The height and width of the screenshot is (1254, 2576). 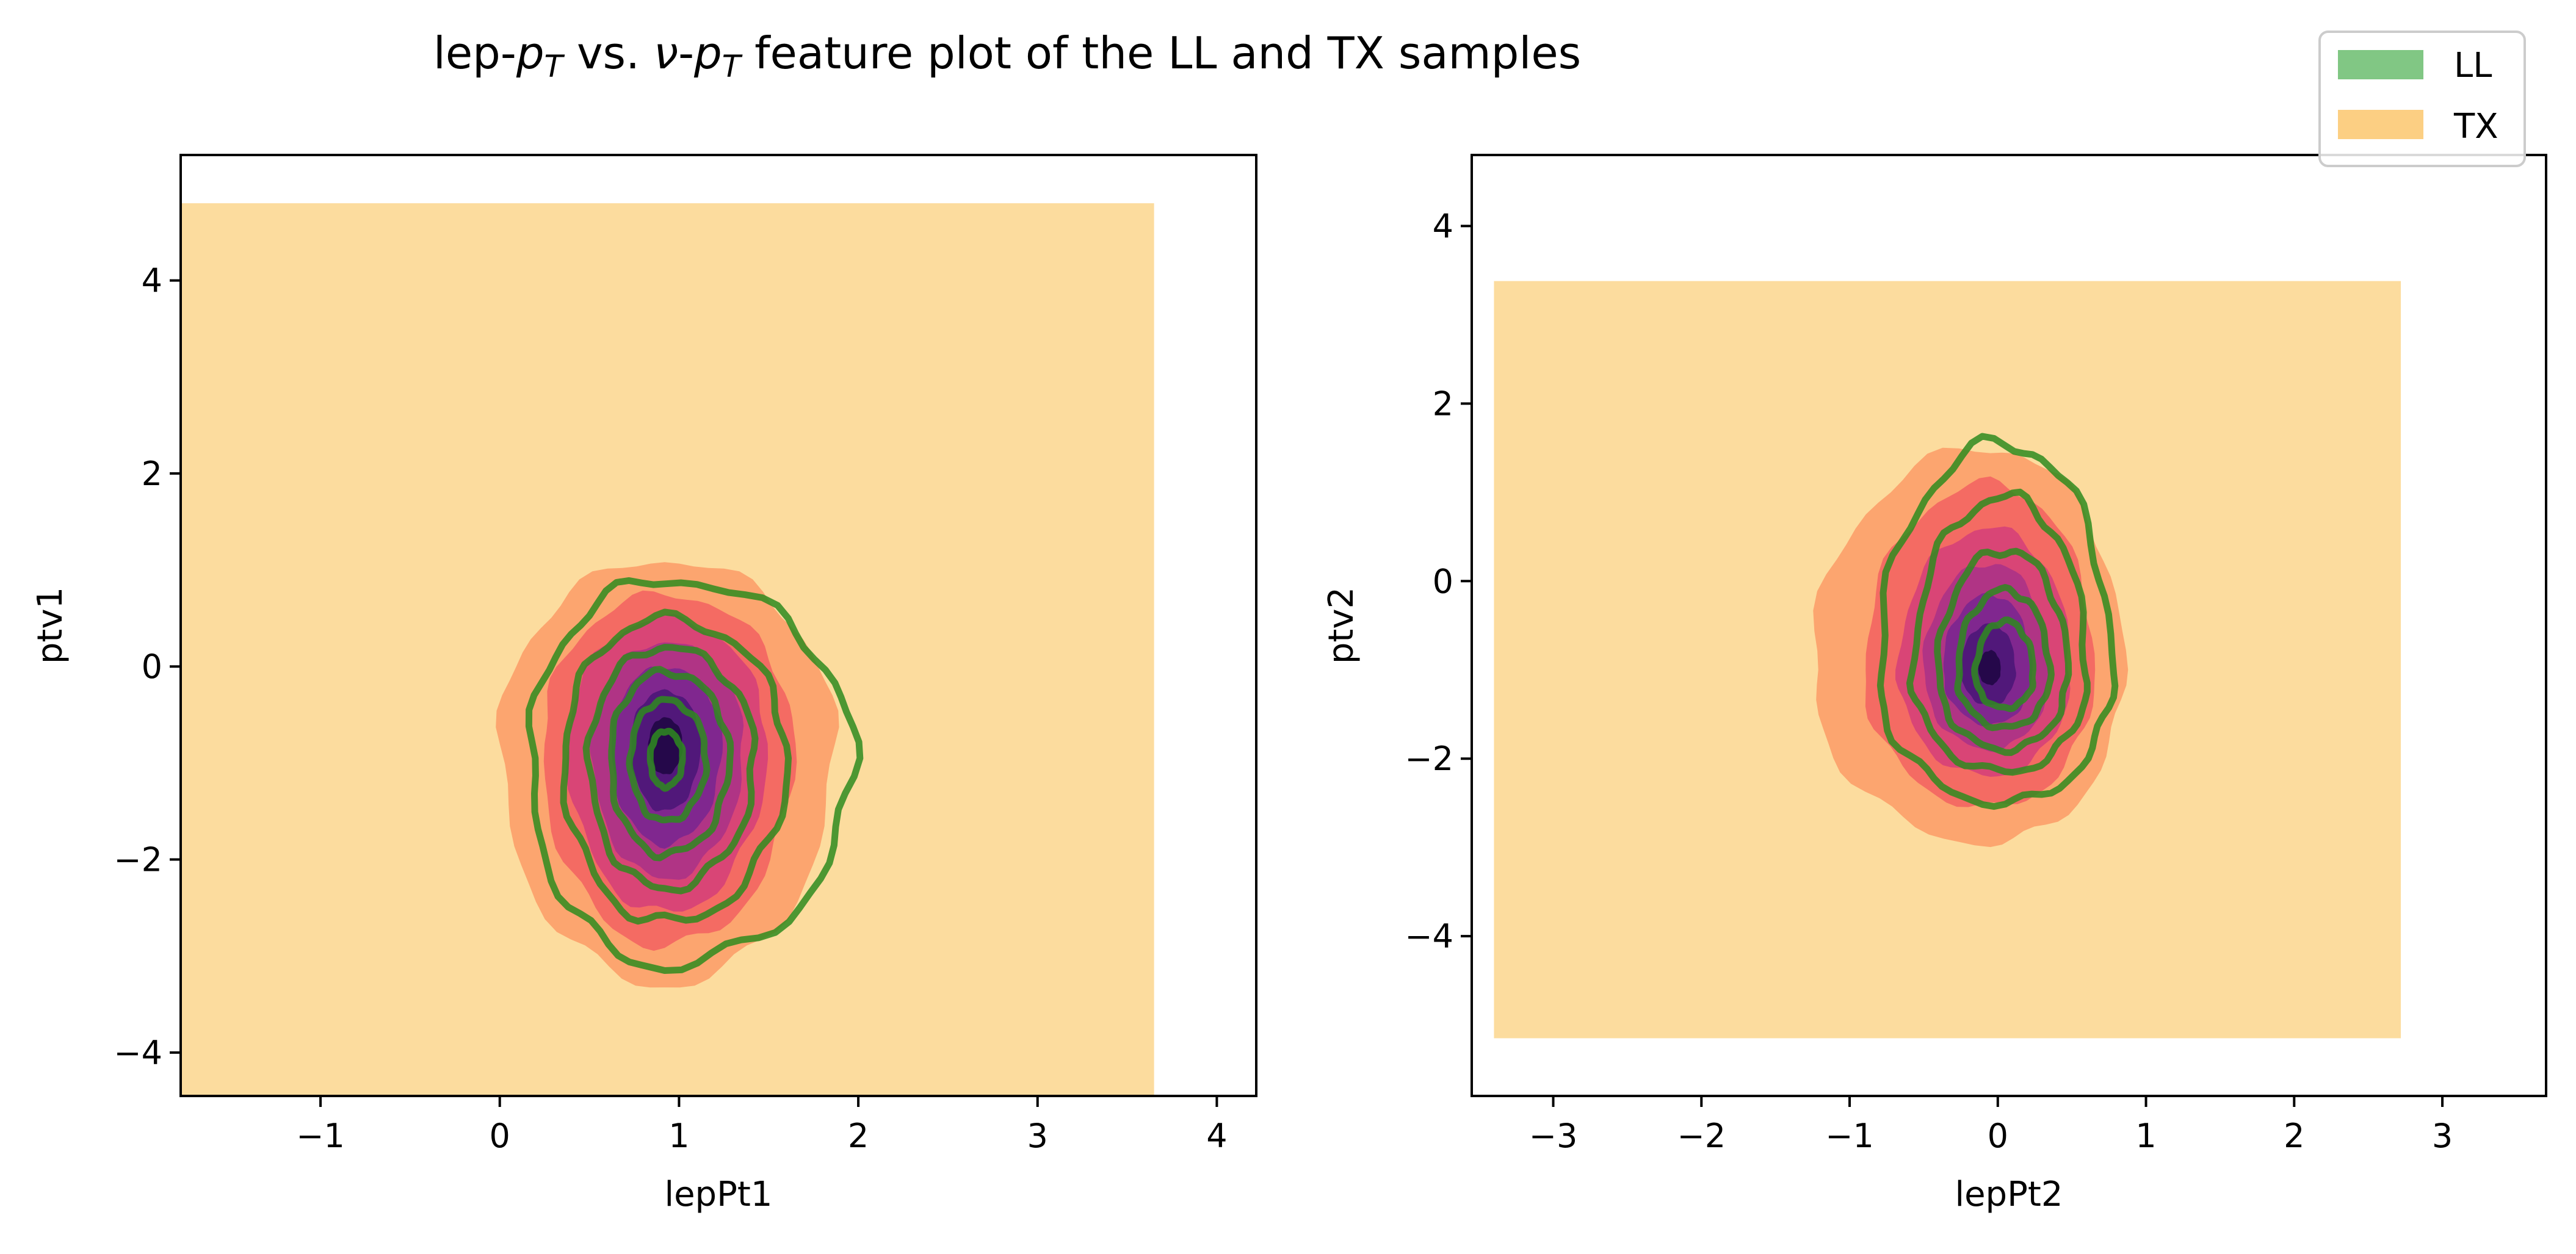 What do you see at coordinates (2473, 66) in the screenshot?
I see `legend-label-ll: LL` at bounding box center [2473, 66].